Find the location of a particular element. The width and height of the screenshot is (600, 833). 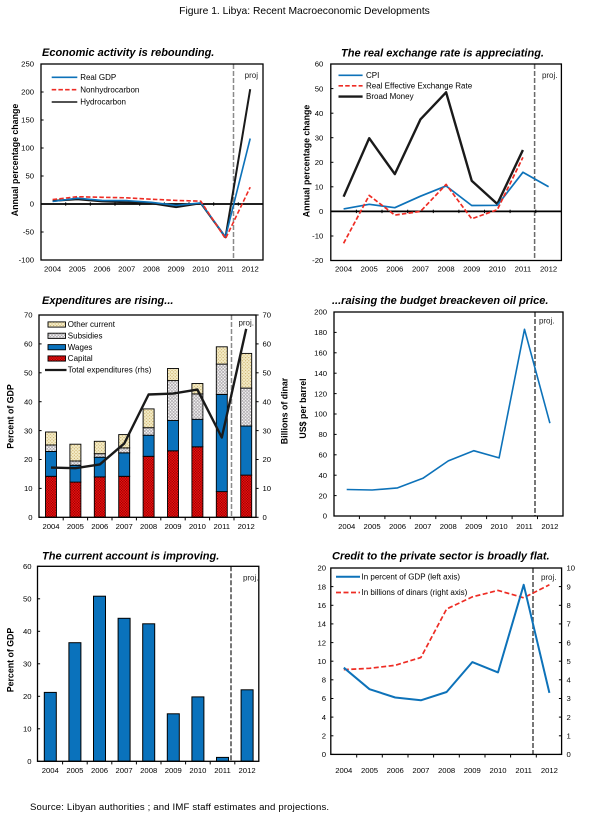

svg-text: Hydrocarbon is located at coordinates (103, 102).